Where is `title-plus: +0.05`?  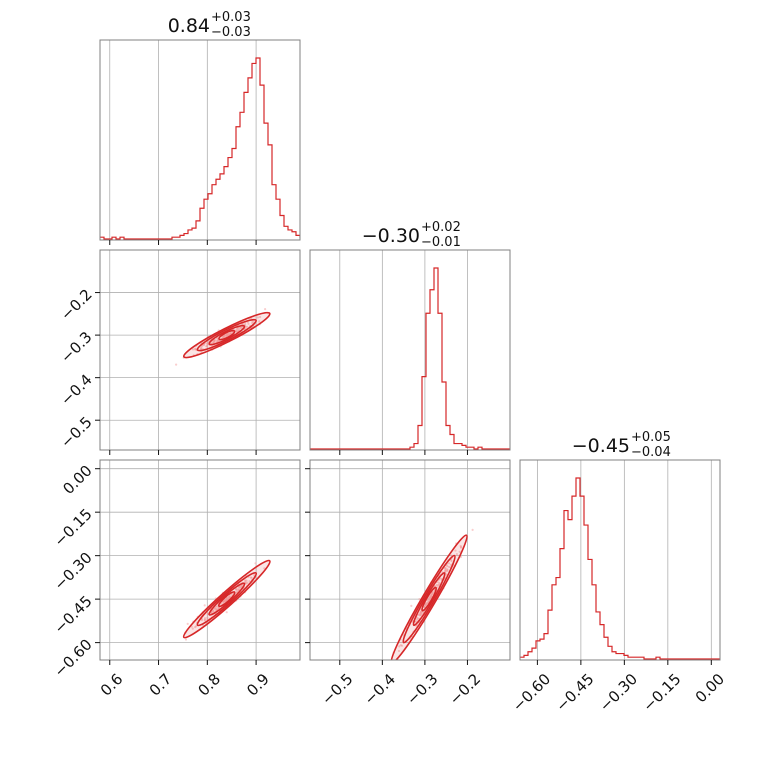
title-plus: +0.05 is located at coordinates (651, 437).